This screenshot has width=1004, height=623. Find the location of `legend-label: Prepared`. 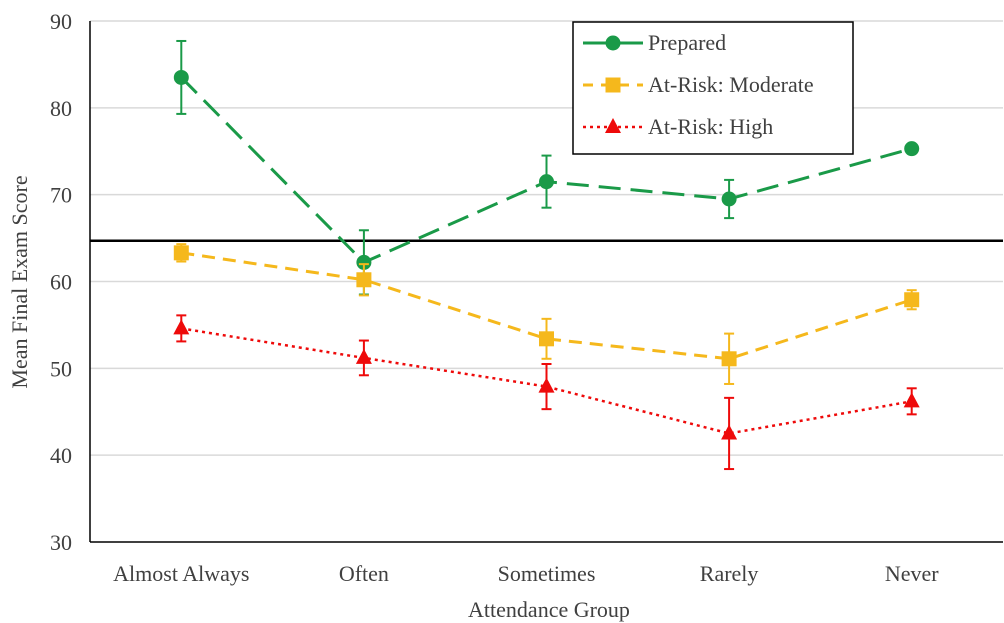

legend-label: Prepared is located at coordinates (687, 42).